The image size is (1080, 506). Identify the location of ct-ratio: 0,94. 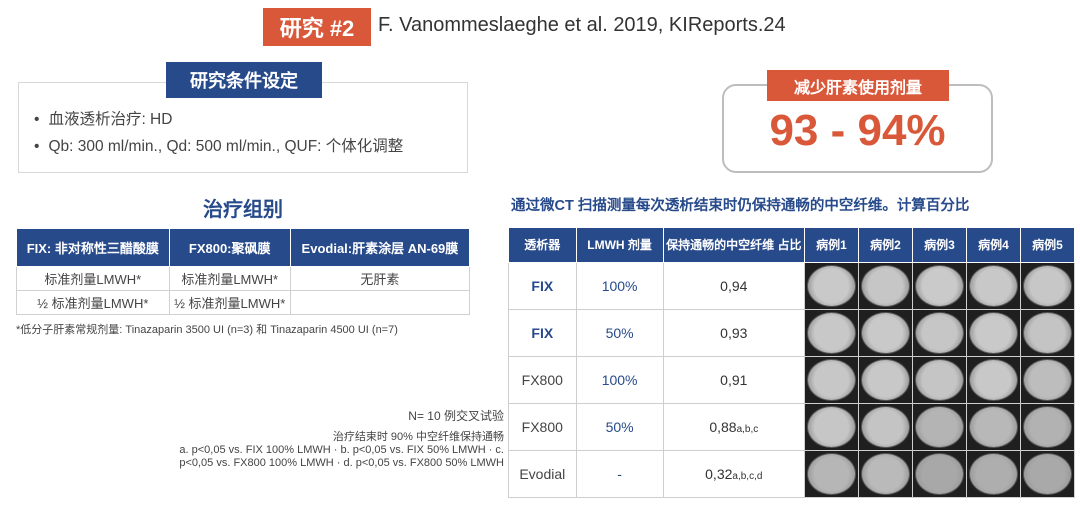
(733, 286).